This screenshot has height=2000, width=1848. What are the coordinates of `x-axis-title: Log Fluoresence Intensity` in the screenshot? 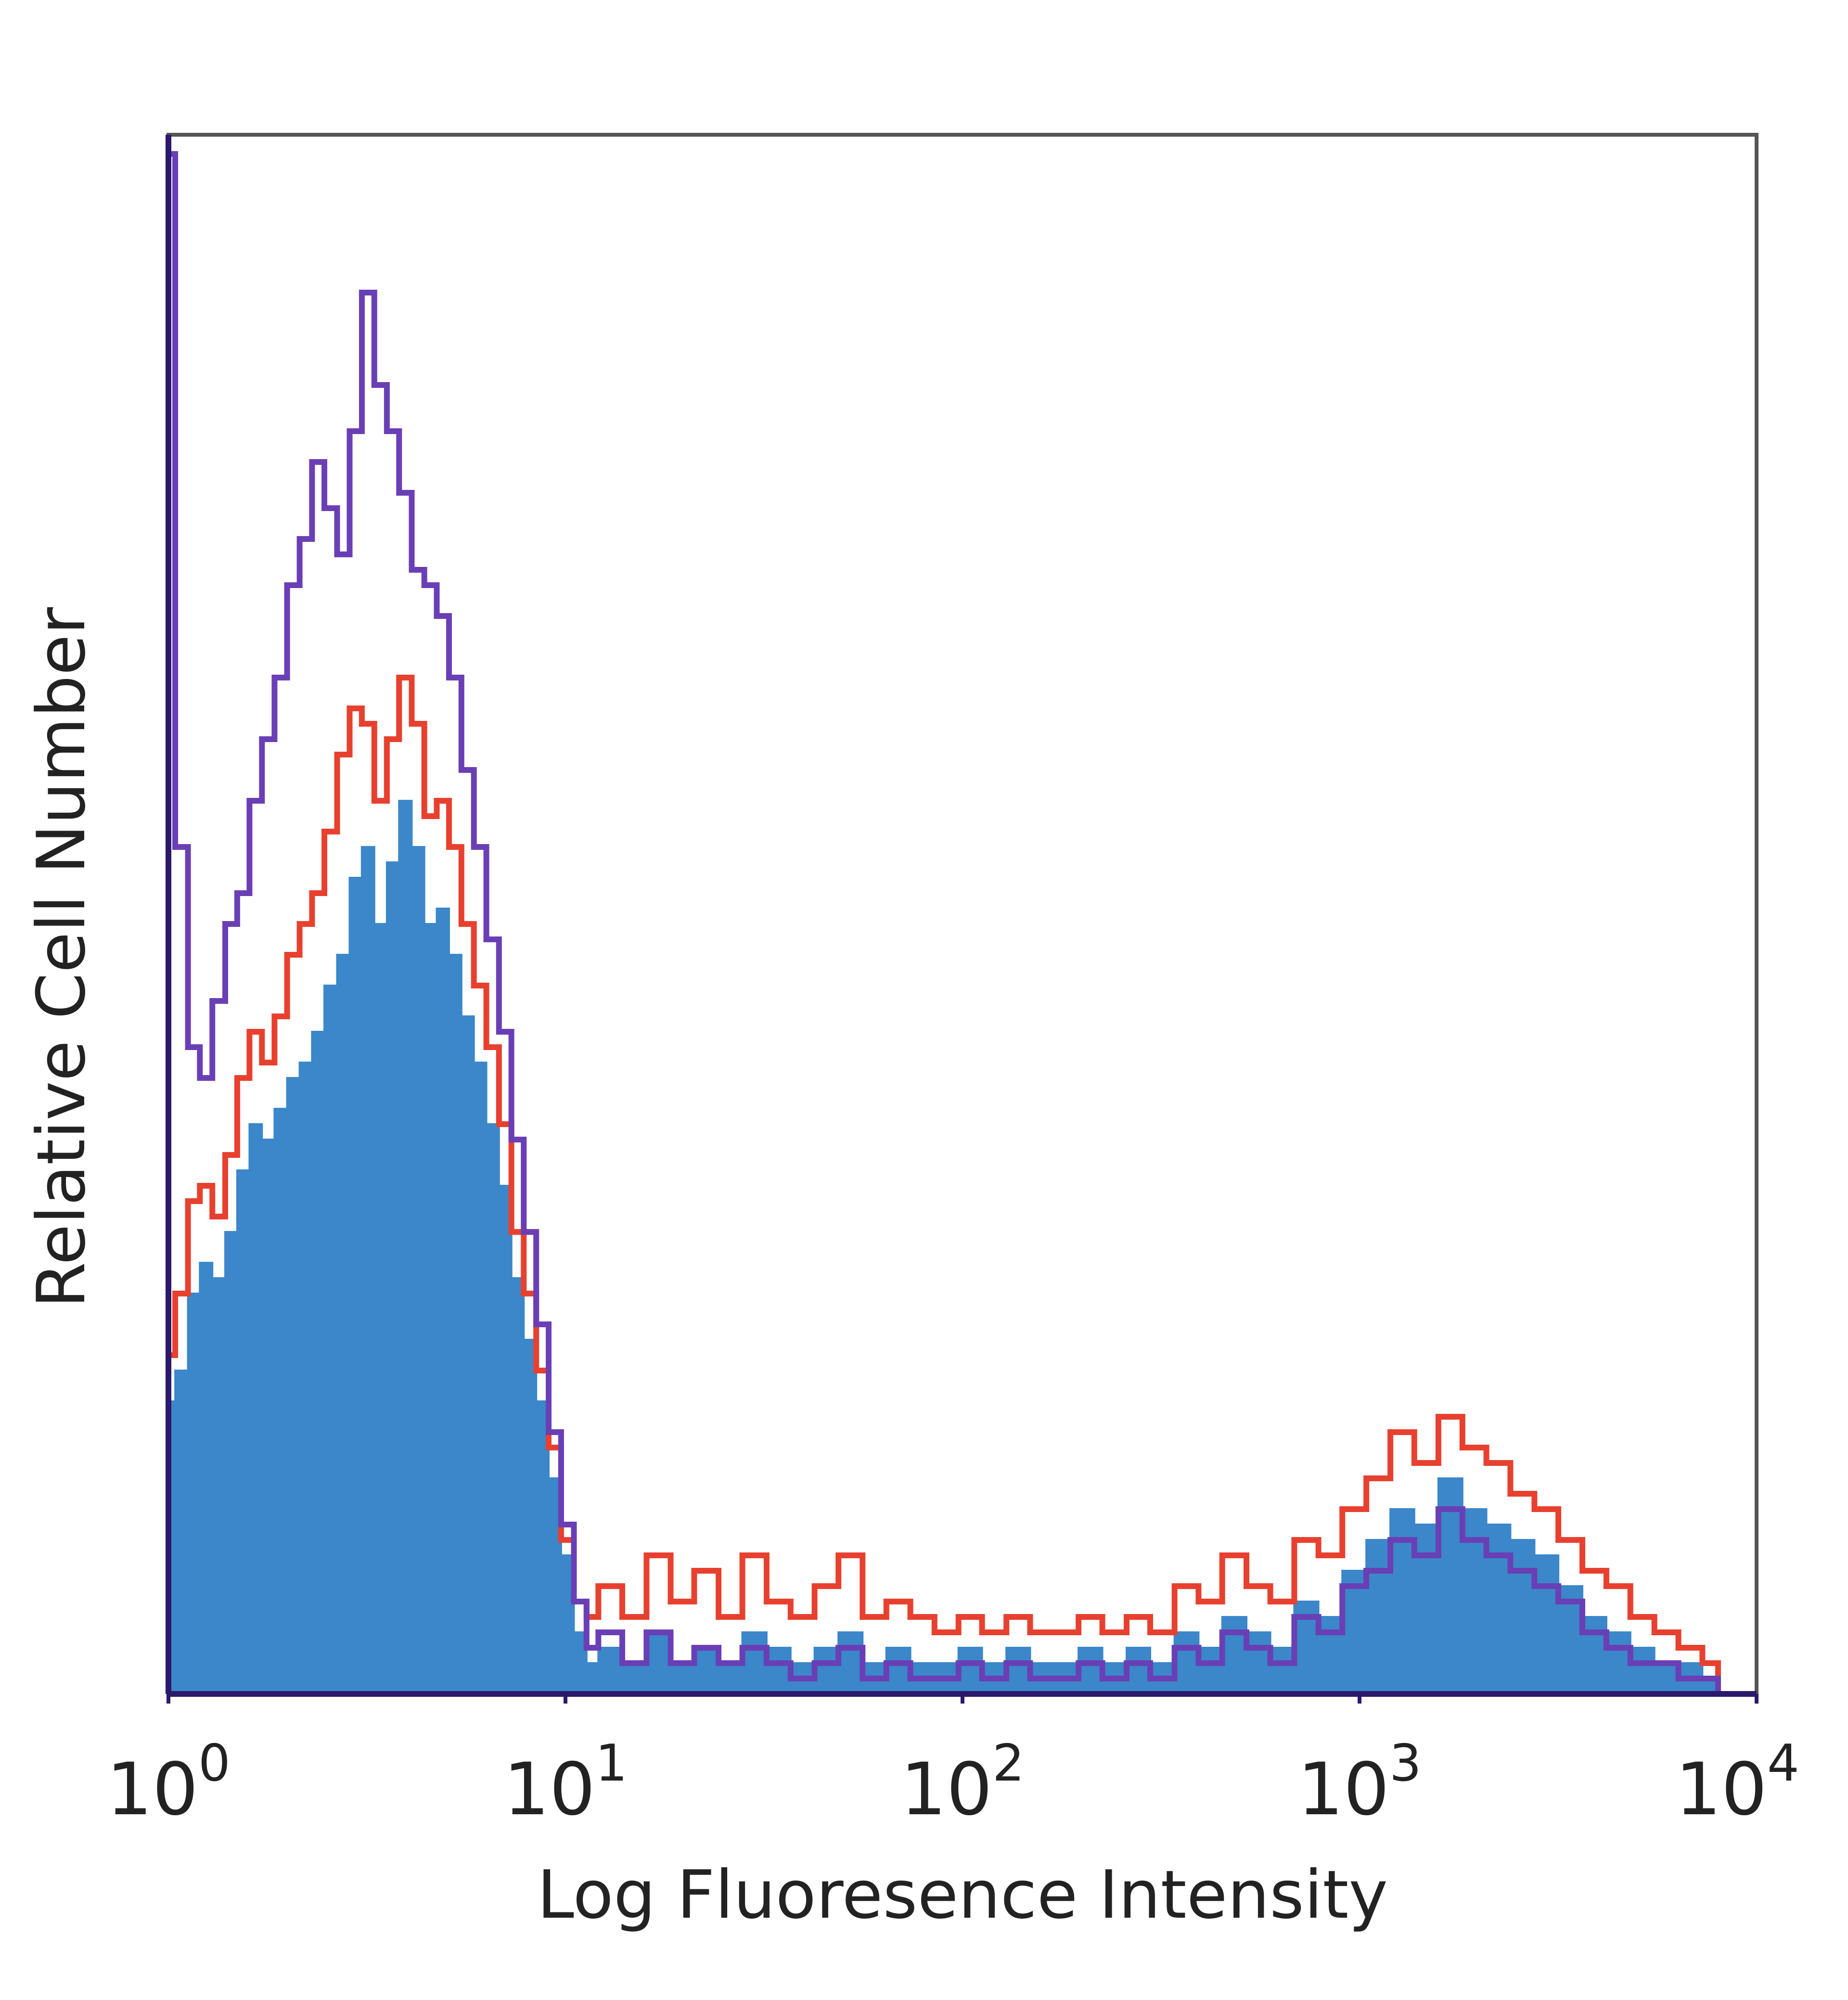 It's located at (962, 1895).